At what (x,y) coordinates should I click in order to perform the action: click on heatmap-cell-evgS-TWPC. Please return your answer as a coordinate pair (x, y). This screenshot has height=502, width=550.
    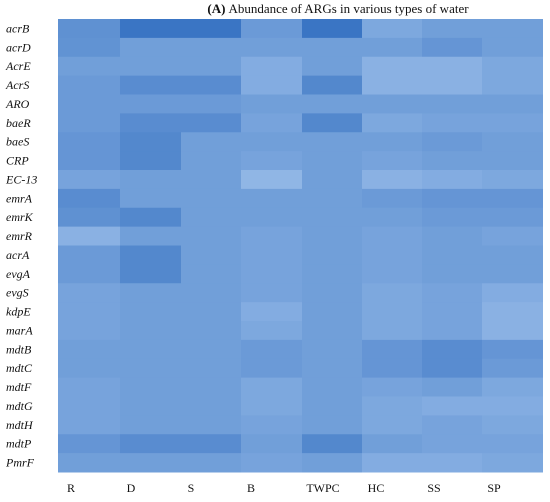
    Looking at the image, I should click on (332, 293).